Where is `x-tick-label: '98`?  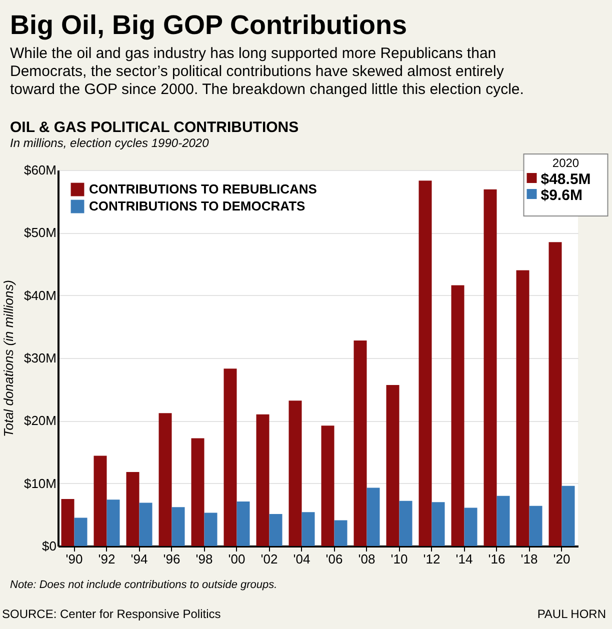 x-tick-label: '98 is located at coordinates (204, 559).